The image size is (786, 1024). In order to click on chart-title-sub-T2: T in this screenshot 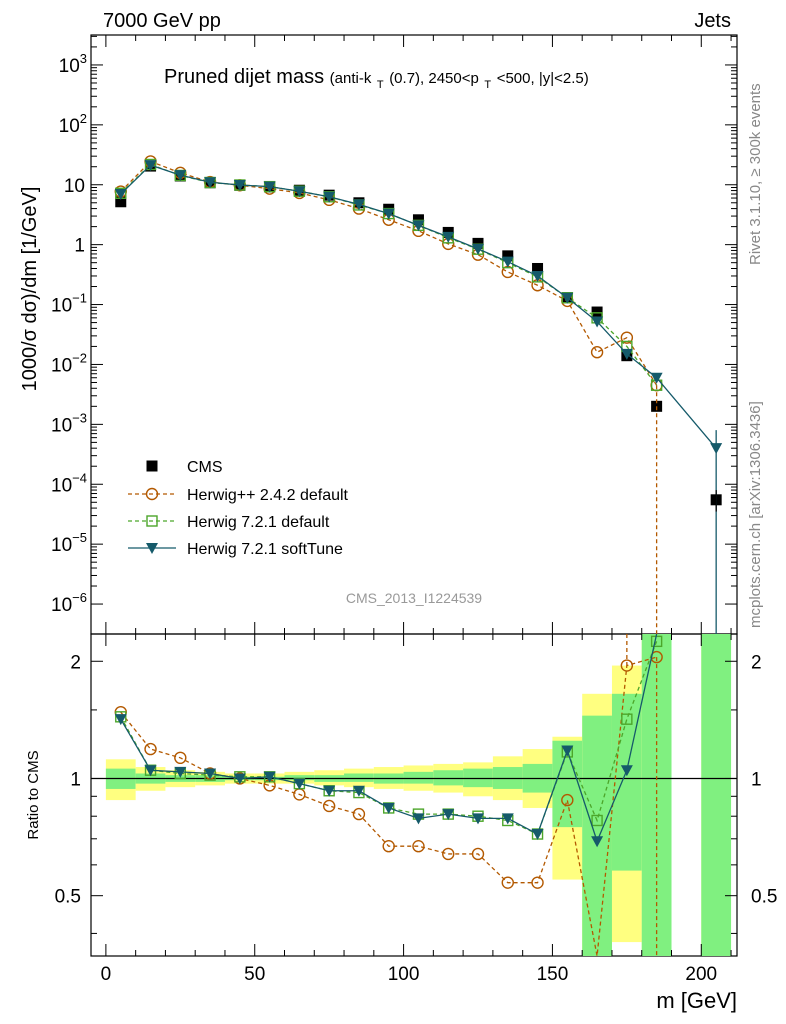, I will do `click(487, 85)`.